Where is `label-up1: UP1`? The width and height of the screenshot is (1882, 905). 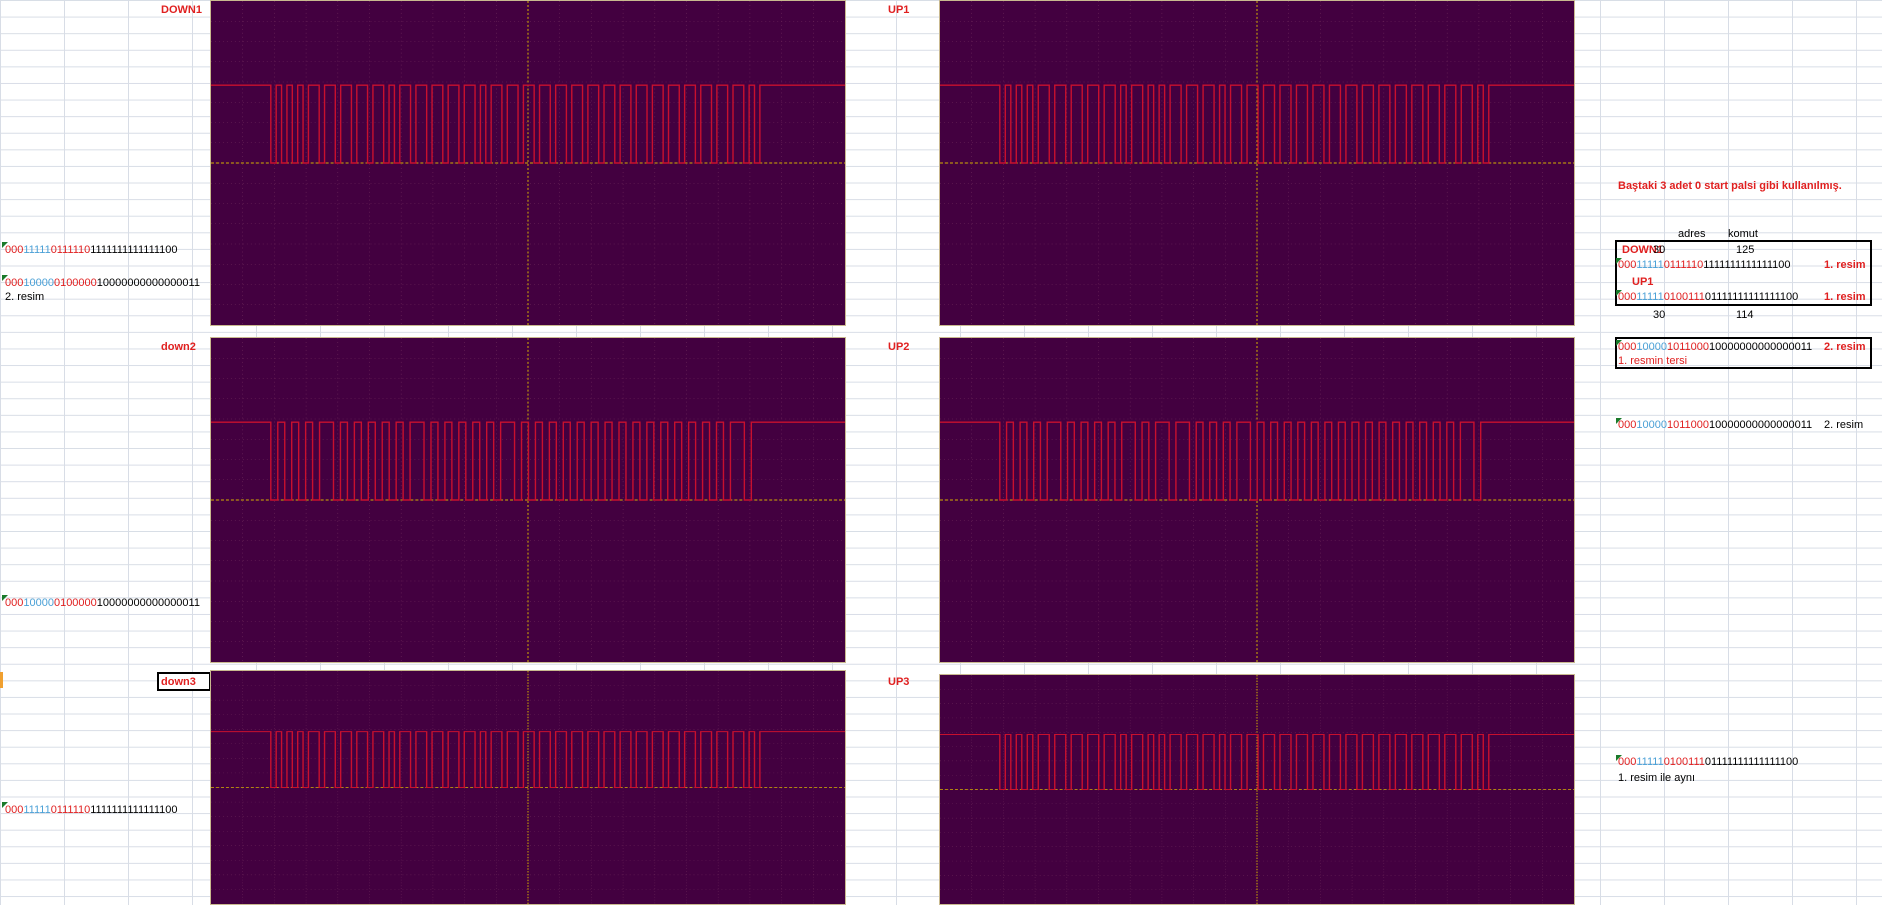
label-up1: UP1 is located at coordinates (899, 10).